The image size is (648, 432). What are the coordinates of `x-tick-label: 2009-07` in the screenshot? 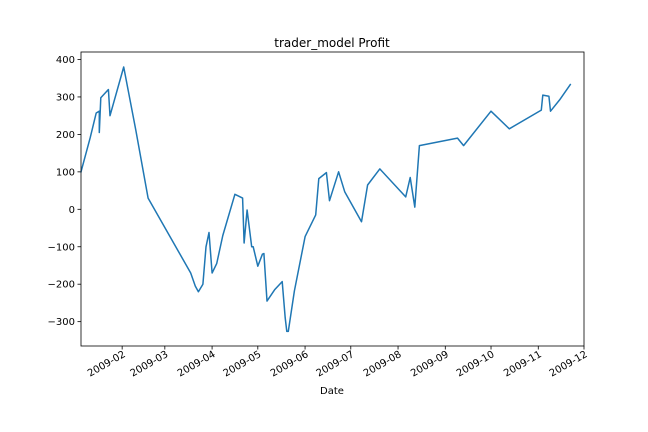 It's located at (336, 364).